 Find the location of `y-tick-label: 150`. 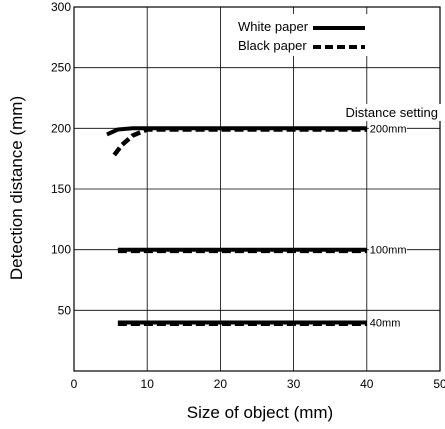

y-tick-label: 150 is located at coordinates (61, 189).